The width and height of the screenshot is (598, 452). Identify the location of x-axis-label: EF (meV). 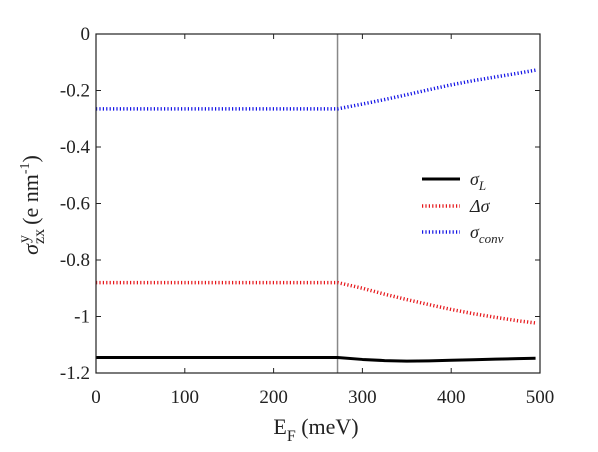
(315, 429).